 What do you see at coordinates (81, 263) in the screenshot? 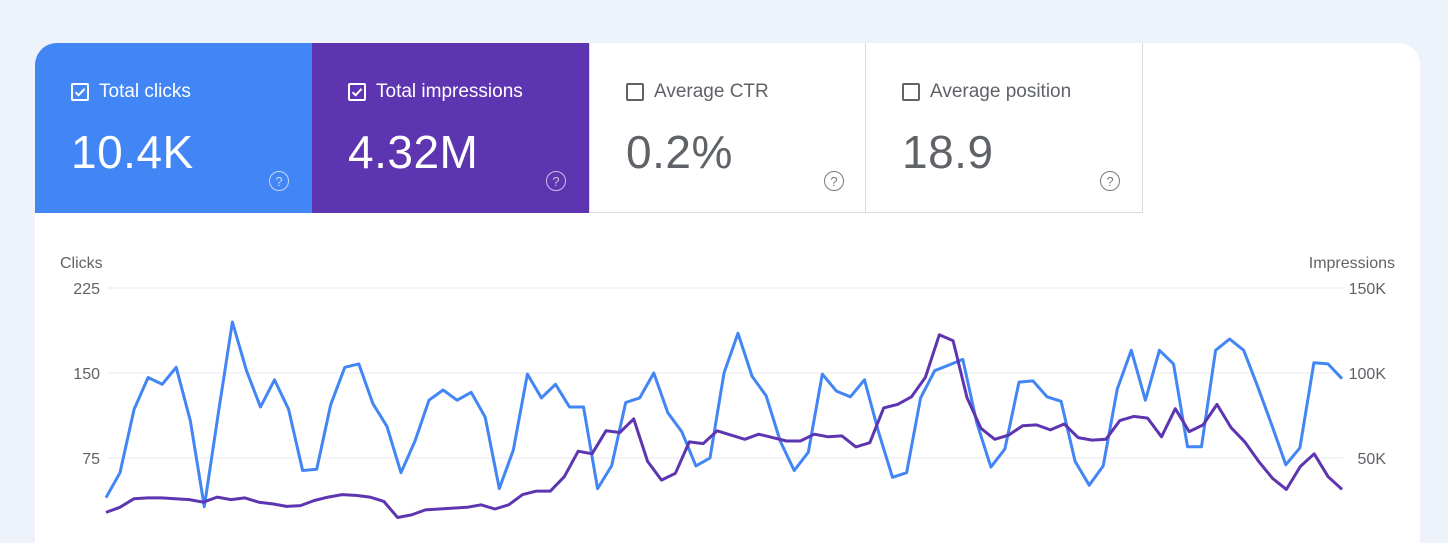
I see `y-axis-label-left: Clicks` at bounding box center [81, 263].